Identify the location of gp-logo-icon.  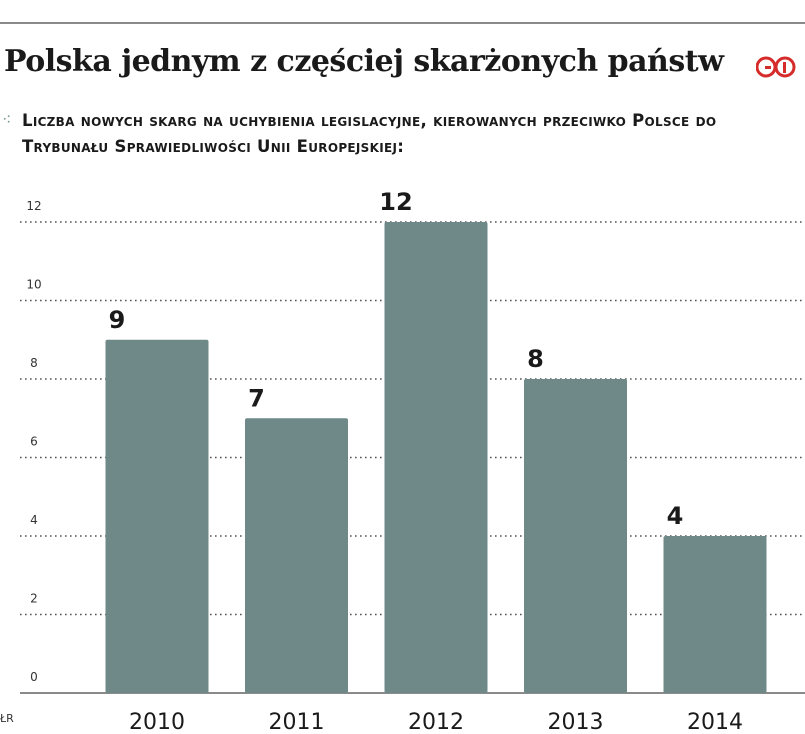
(775, 67).